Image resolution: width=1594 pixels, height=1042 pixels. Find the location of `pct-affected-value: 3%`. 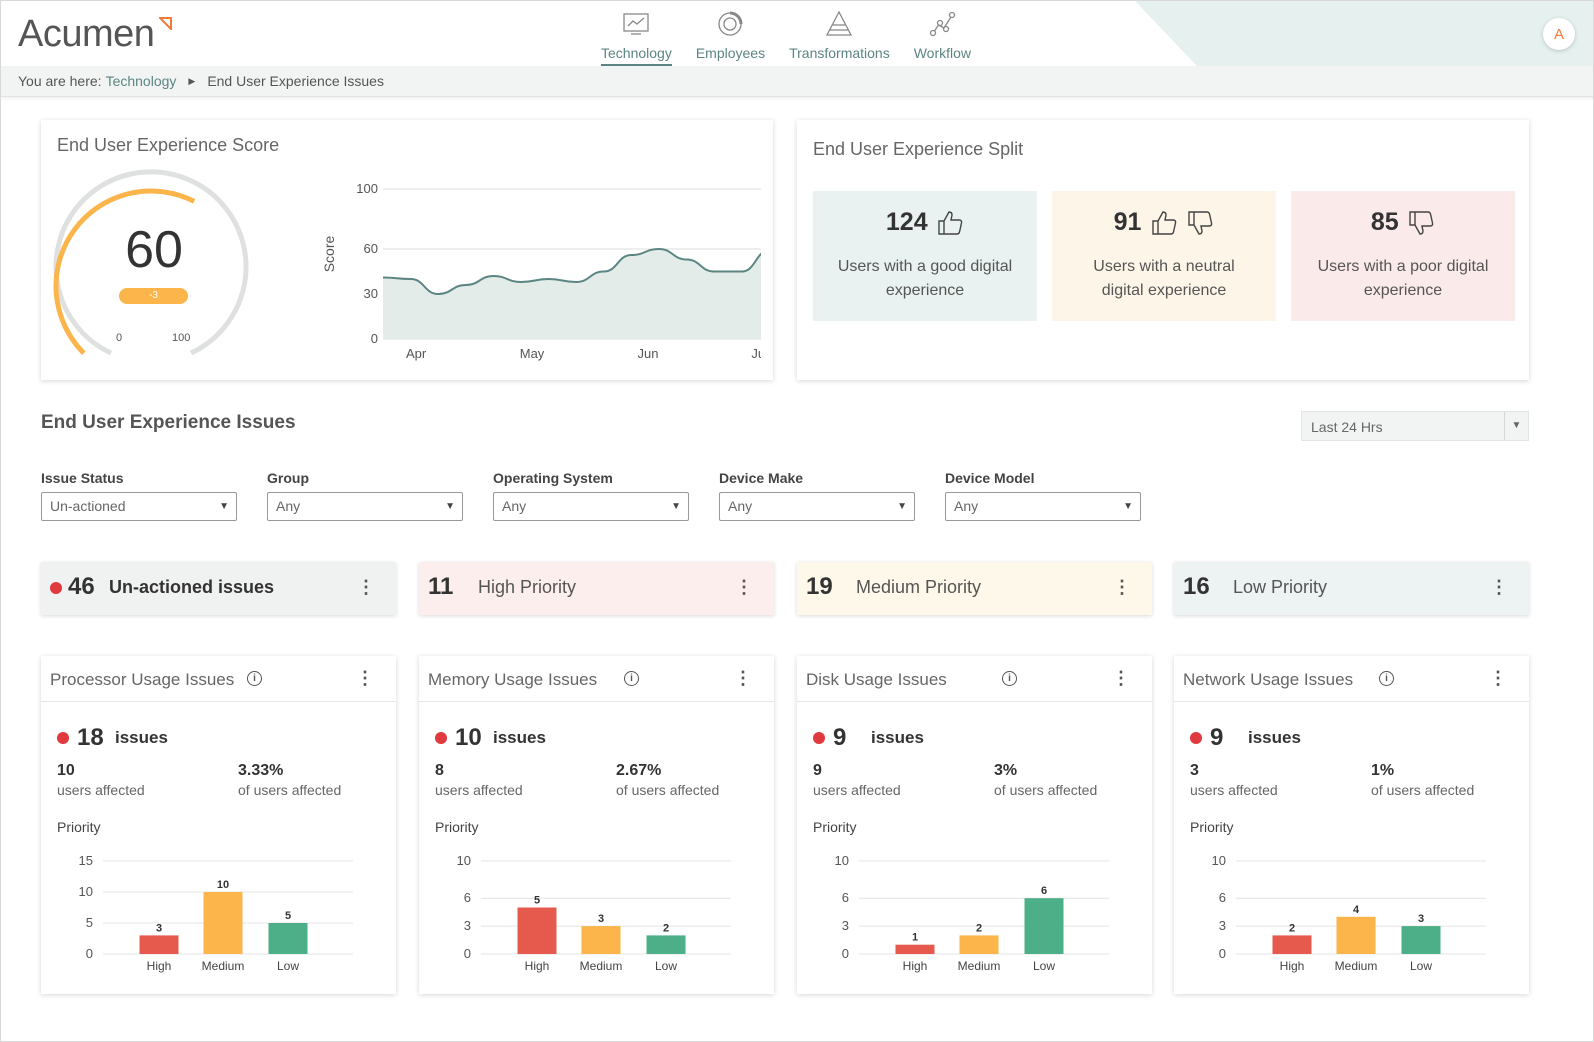

pct-affected-value: 3% is located at coordinates (1006, 770).